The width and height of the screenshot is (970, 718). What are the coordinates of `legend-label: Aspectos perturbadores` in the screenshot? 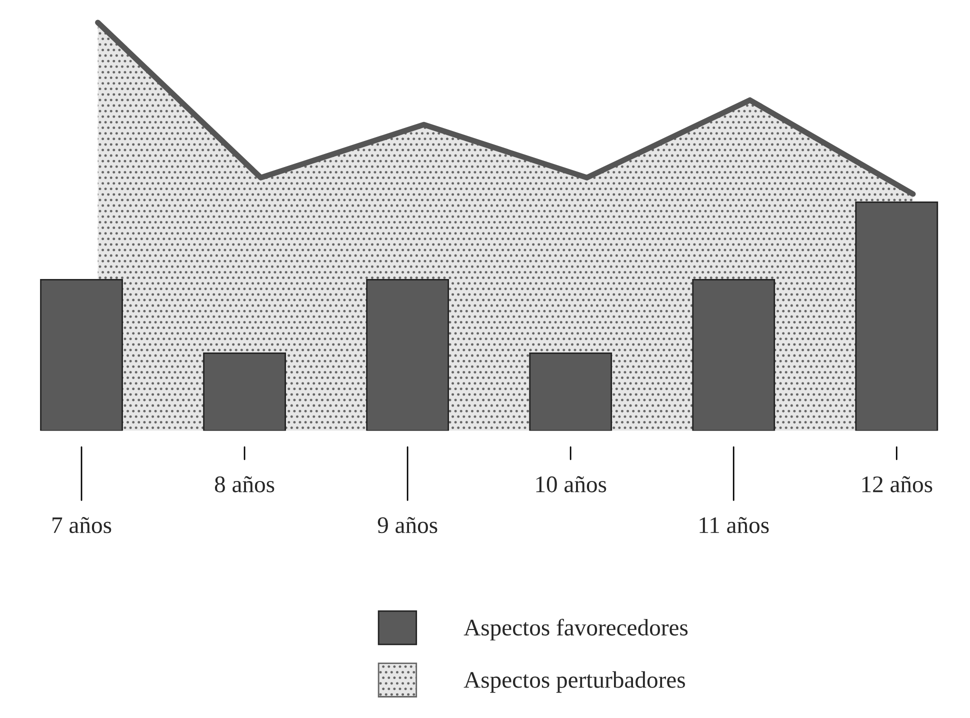 It's located at (574, 682).